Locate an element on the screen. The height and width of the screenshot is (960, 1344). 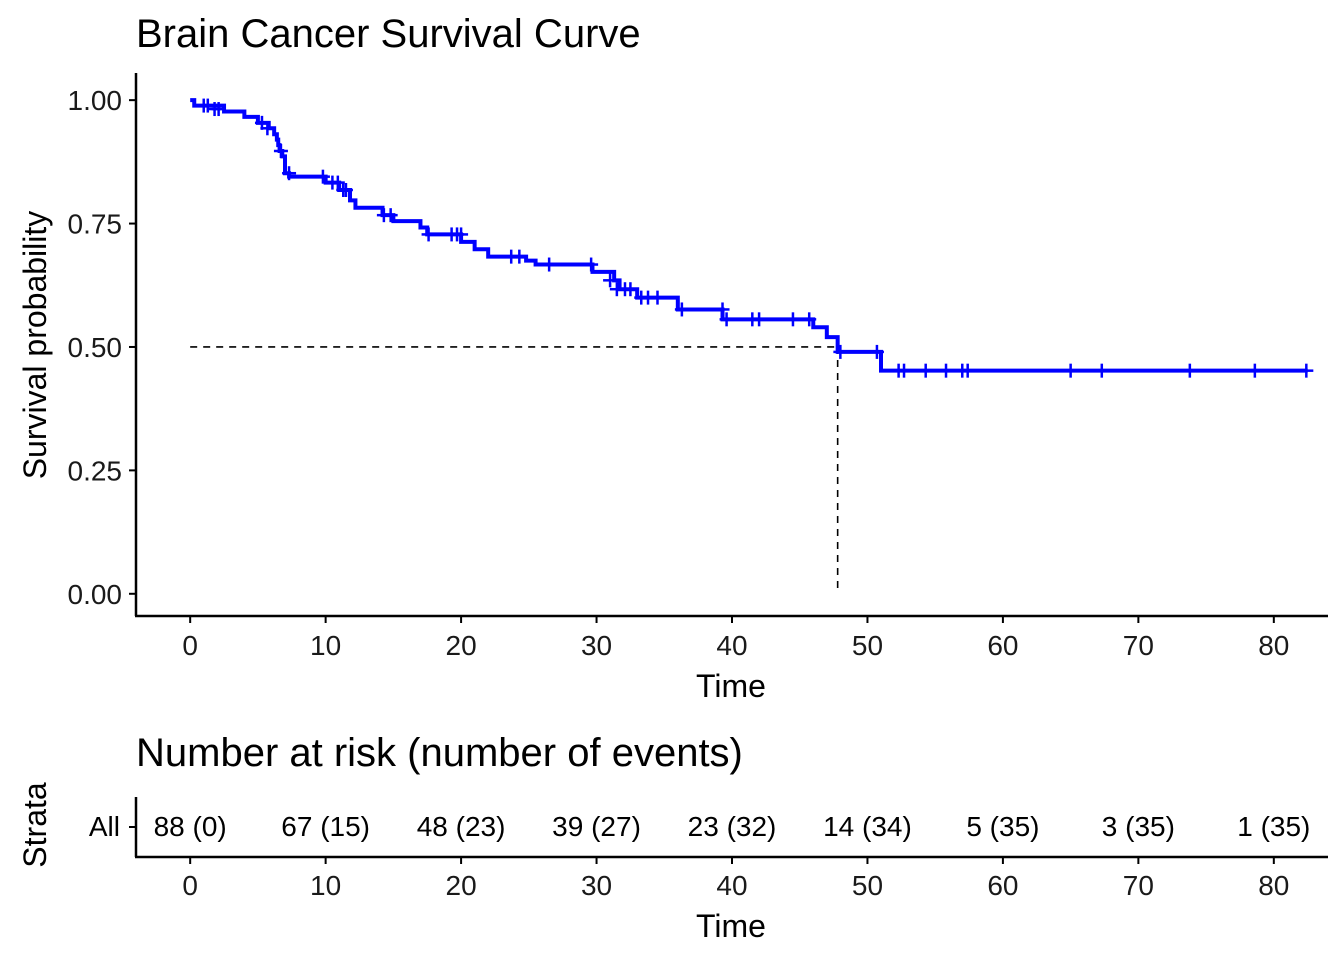
x-tick-label: 80 is located at coordinates (1273, 645).